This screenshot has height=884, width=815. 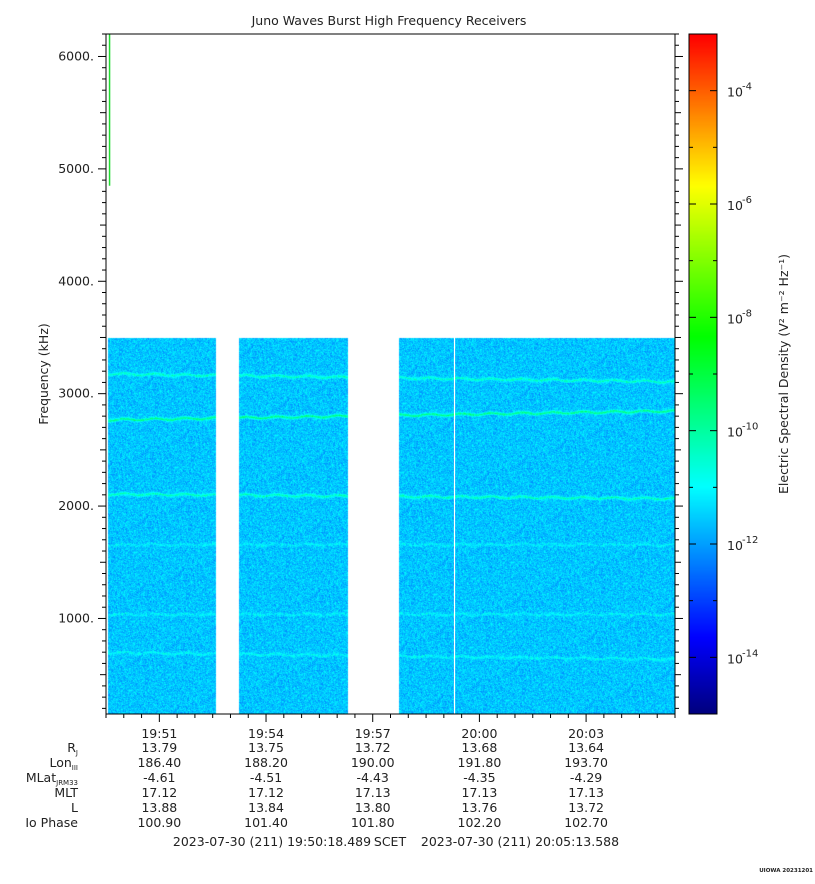 What do you see at coordinates (266, 807) in the screenshot?
I see `ephemeris-value: 13.84` at bounding box center [266, 807].